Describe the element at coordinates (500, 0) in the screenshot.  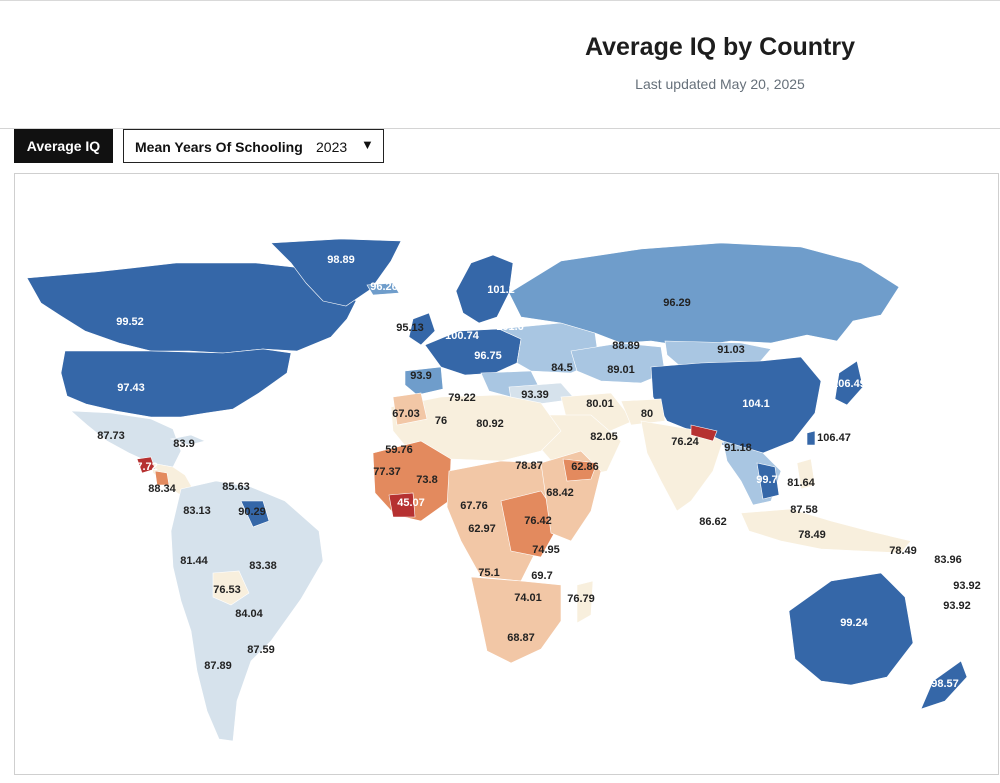
I see `top-rule` at that location.